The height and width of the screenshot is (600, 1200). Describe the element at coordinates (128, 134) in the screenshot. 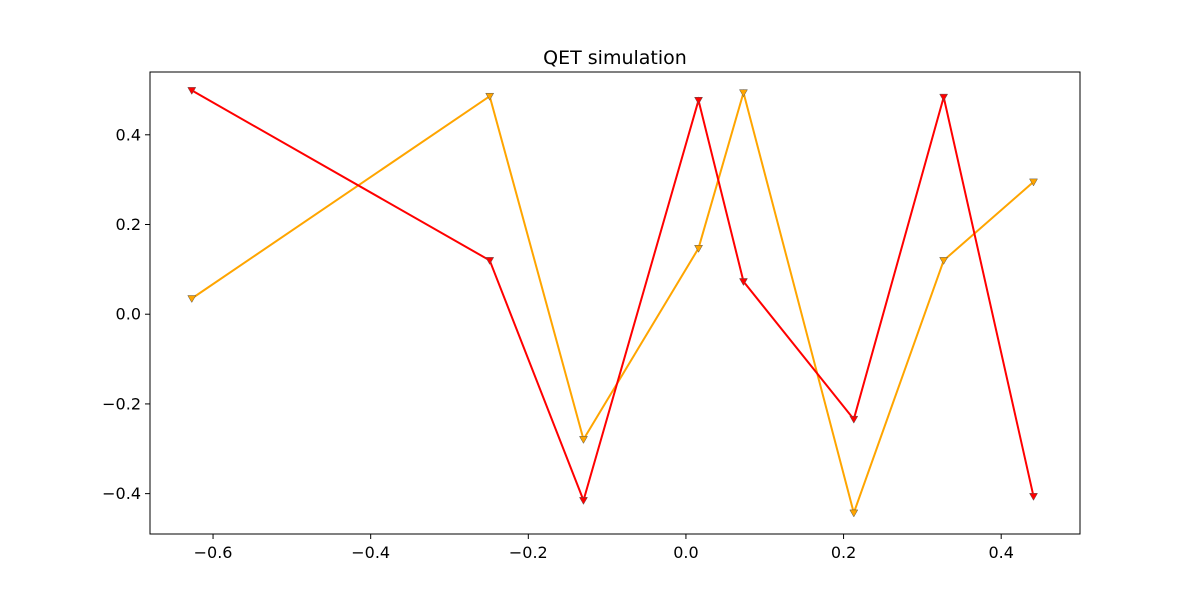

I see `y-tick-label: 0.4` at that location.